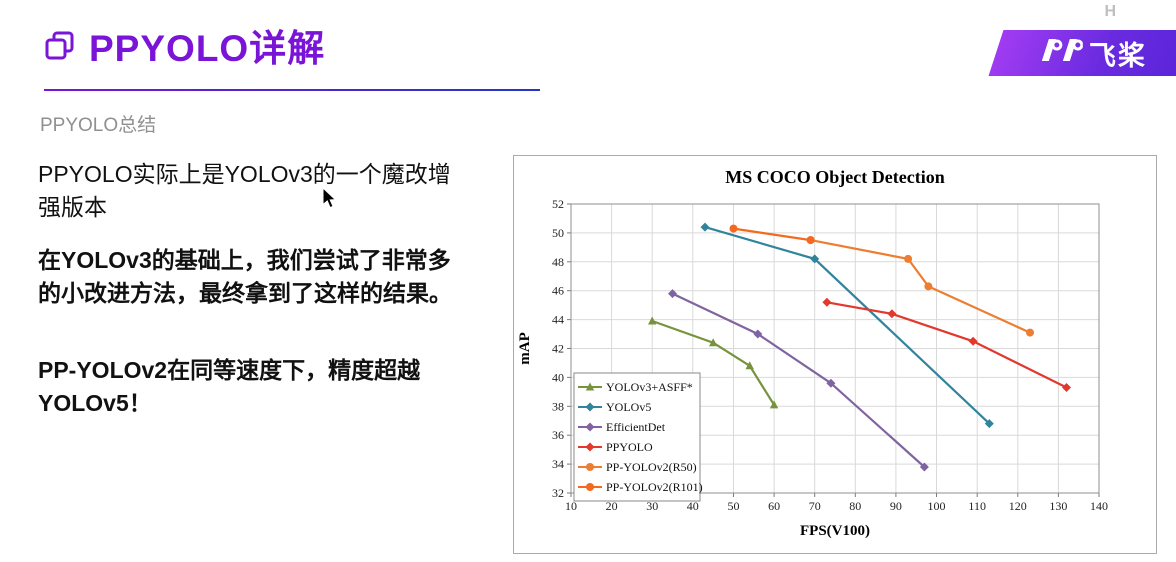  Describe the element at coordinates (815, 506) in the screenshot. I see `svg-text: 70` at that location.